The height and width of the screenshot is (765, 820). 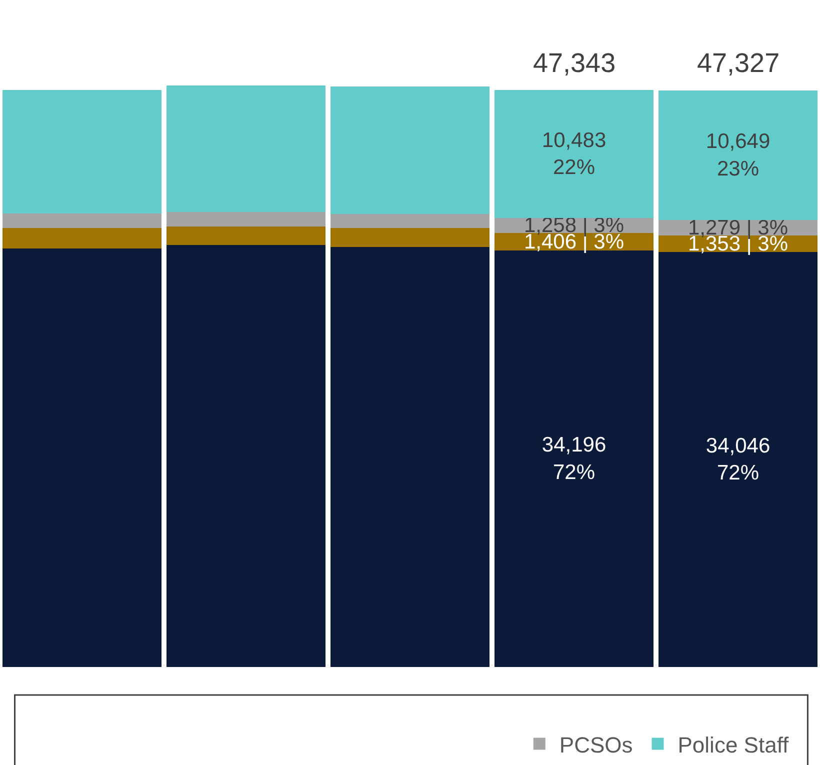 What do you see at coordinates (734, 745) in the screenshot?
I see `legend-label: Police Staff` at bounding box center [734, 745].